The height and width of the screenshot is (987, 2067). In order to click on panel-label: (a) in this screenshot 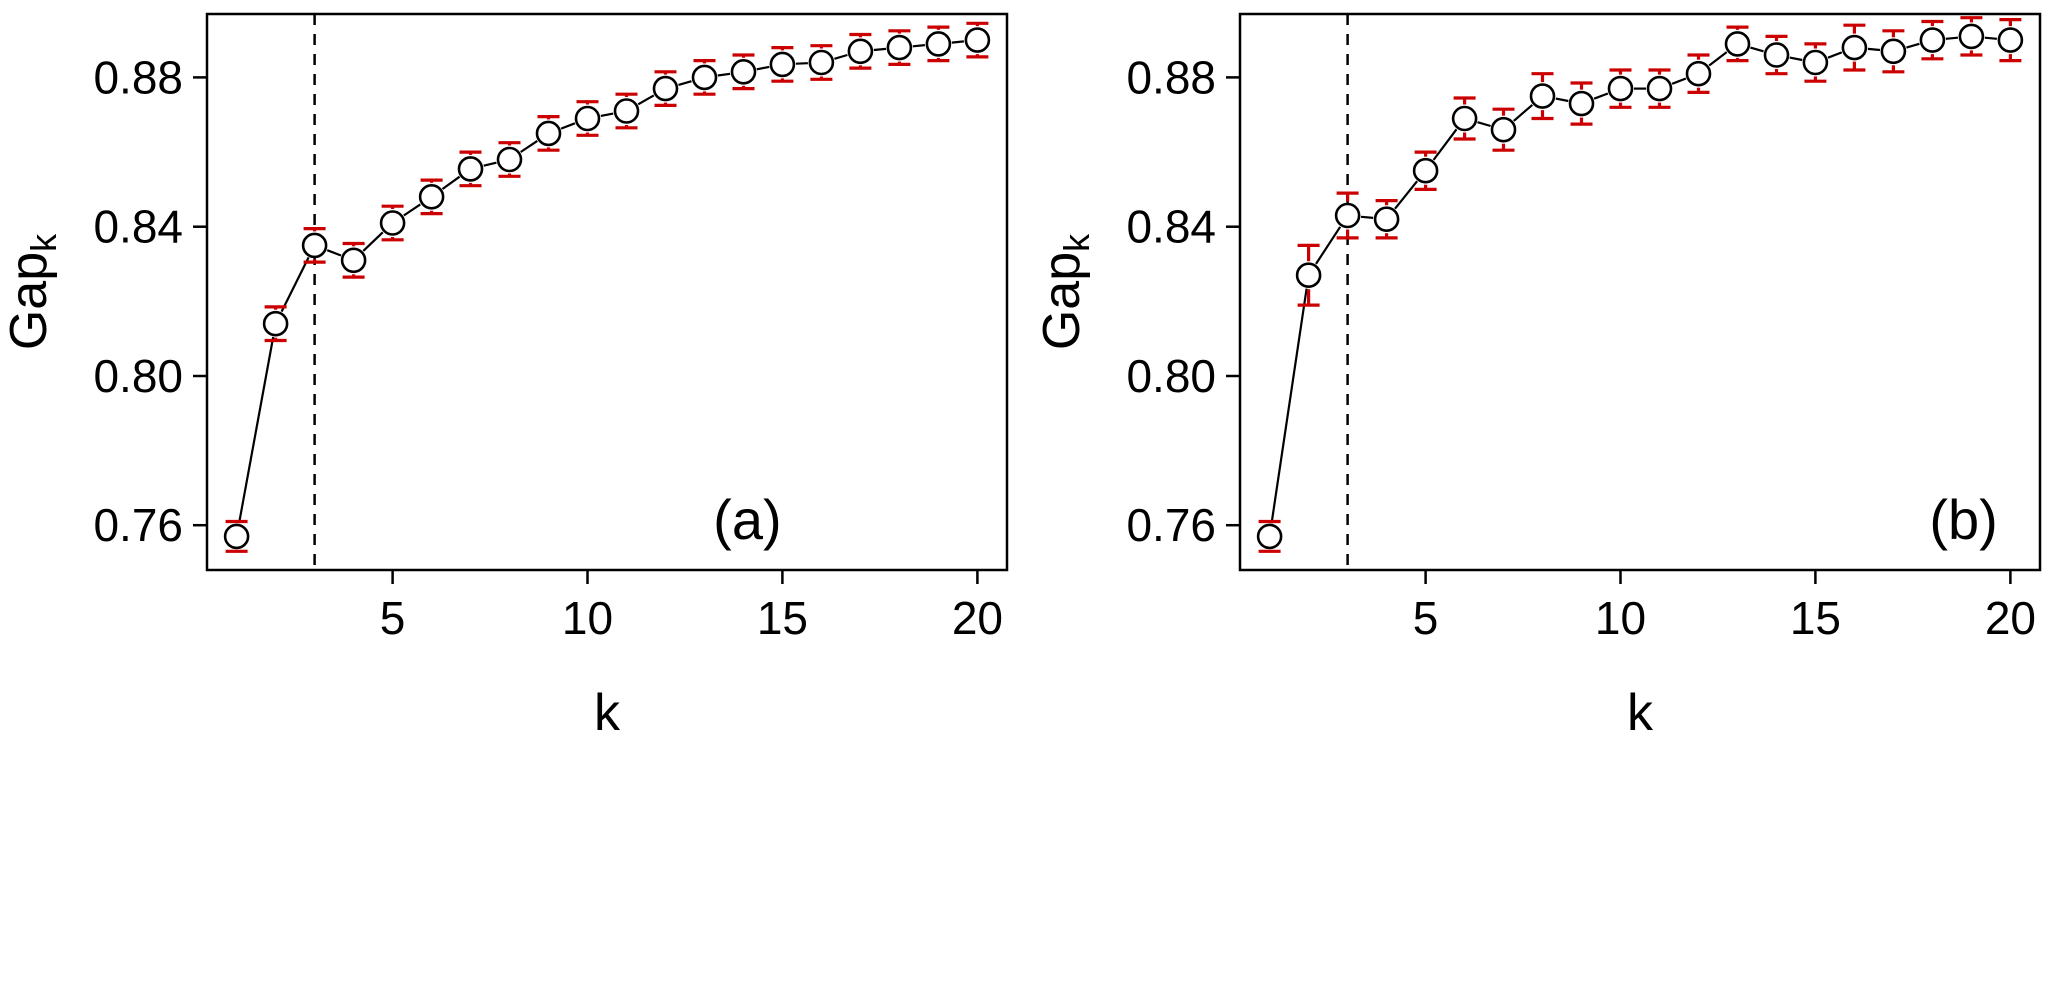, I will do `click(747, 519)`.